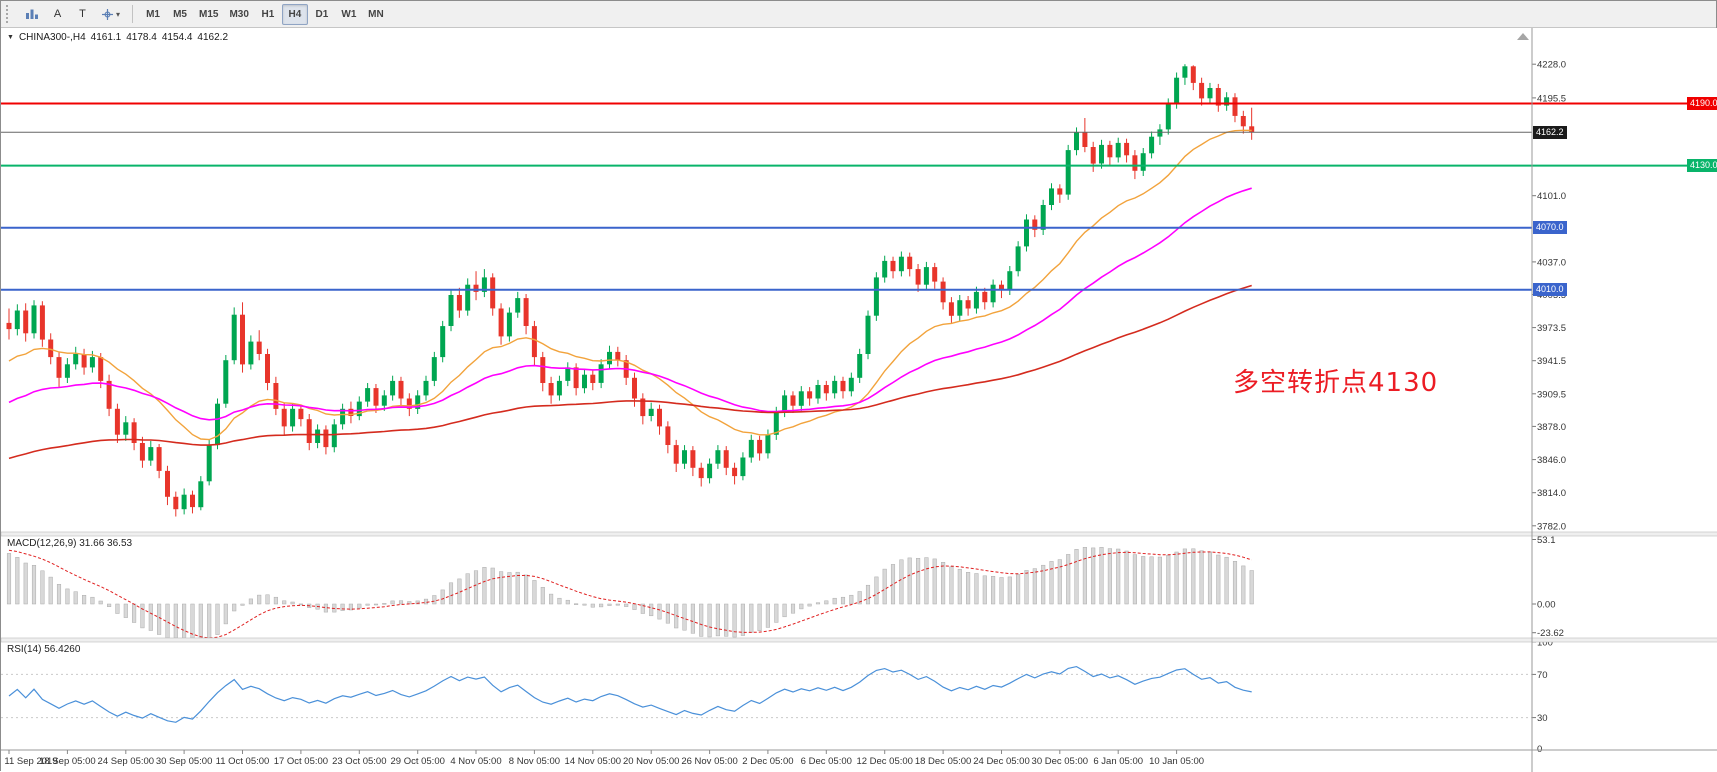 The width and height of the screenshot is (1717, 772). Describe the element at coordinates (1001, 761) in the screenshot. I see `time-axis-label: 24 Dec 05:00` at that location.